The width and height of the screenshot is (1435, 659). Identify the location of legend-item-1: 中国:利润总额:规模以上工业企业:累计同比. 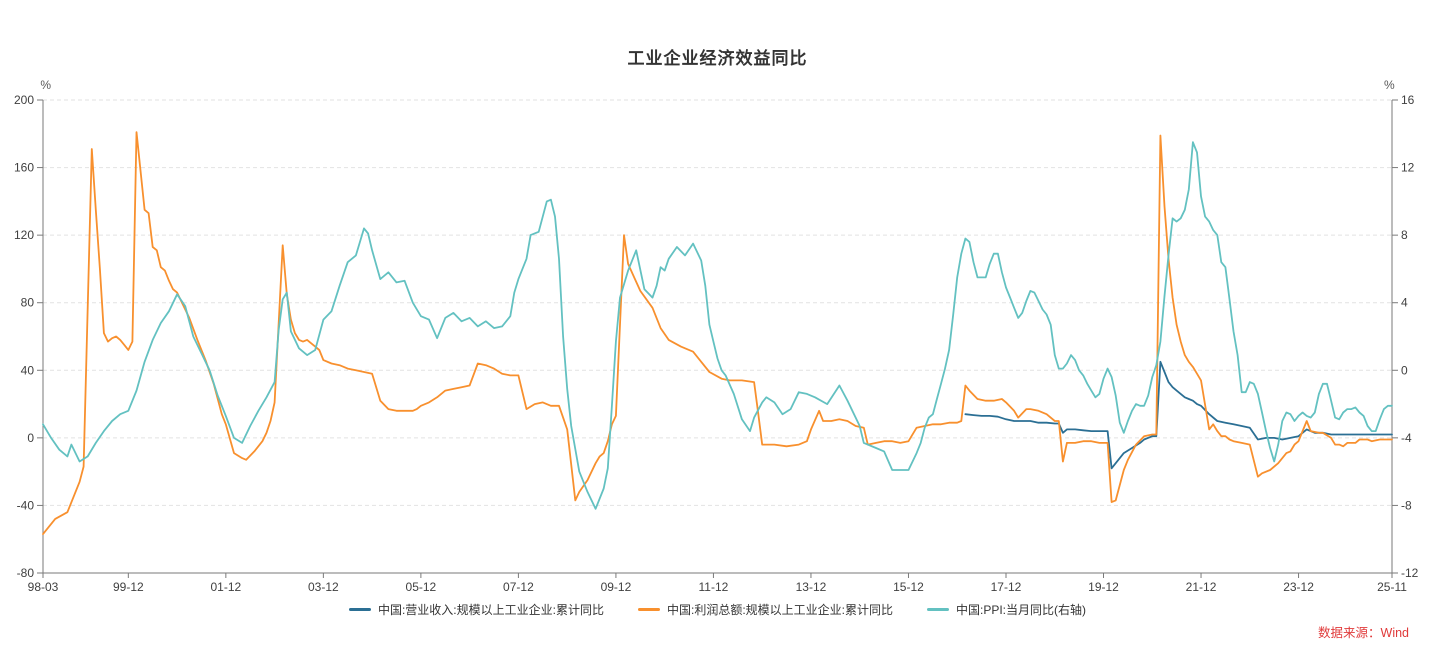
(765, 609).